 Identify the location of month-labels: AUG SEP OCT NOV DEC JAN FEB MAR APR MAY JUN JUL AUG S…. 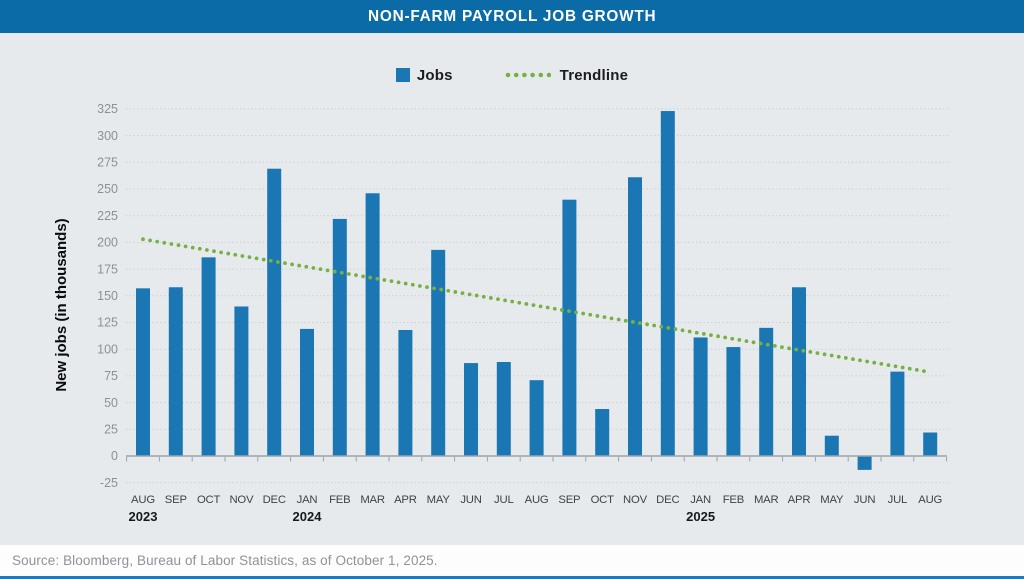
(536, 500).